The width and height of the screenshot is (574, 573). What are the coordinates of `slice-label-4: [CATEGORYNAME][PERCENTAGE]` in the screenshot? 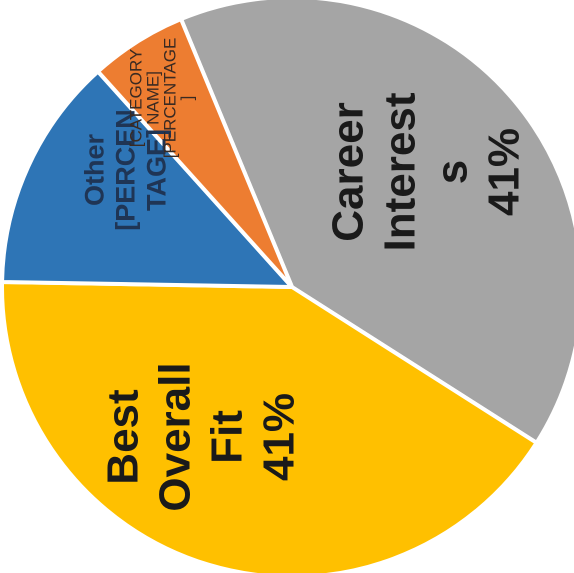 It's located at (161, 98).